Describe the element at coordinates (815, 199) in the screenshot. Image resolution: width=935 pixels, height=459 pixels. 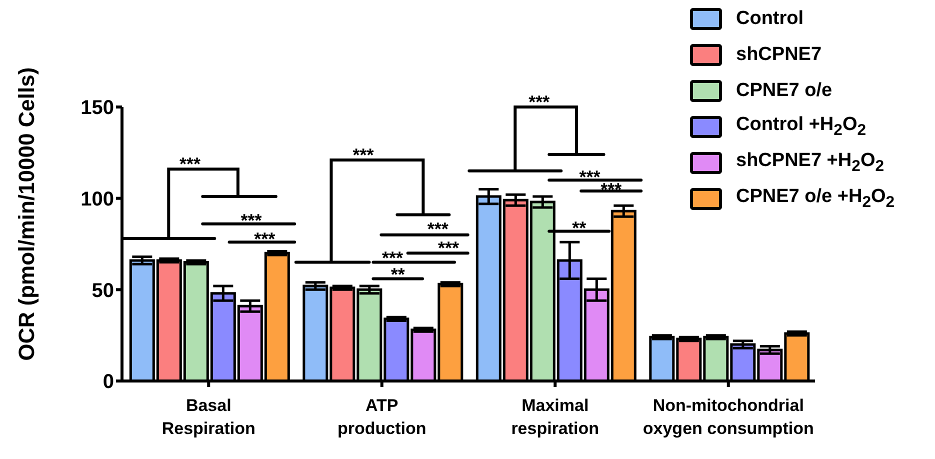
I see `legend-label: CPNE7 o/e +H$_{2}$O$_{2}$` at that location.